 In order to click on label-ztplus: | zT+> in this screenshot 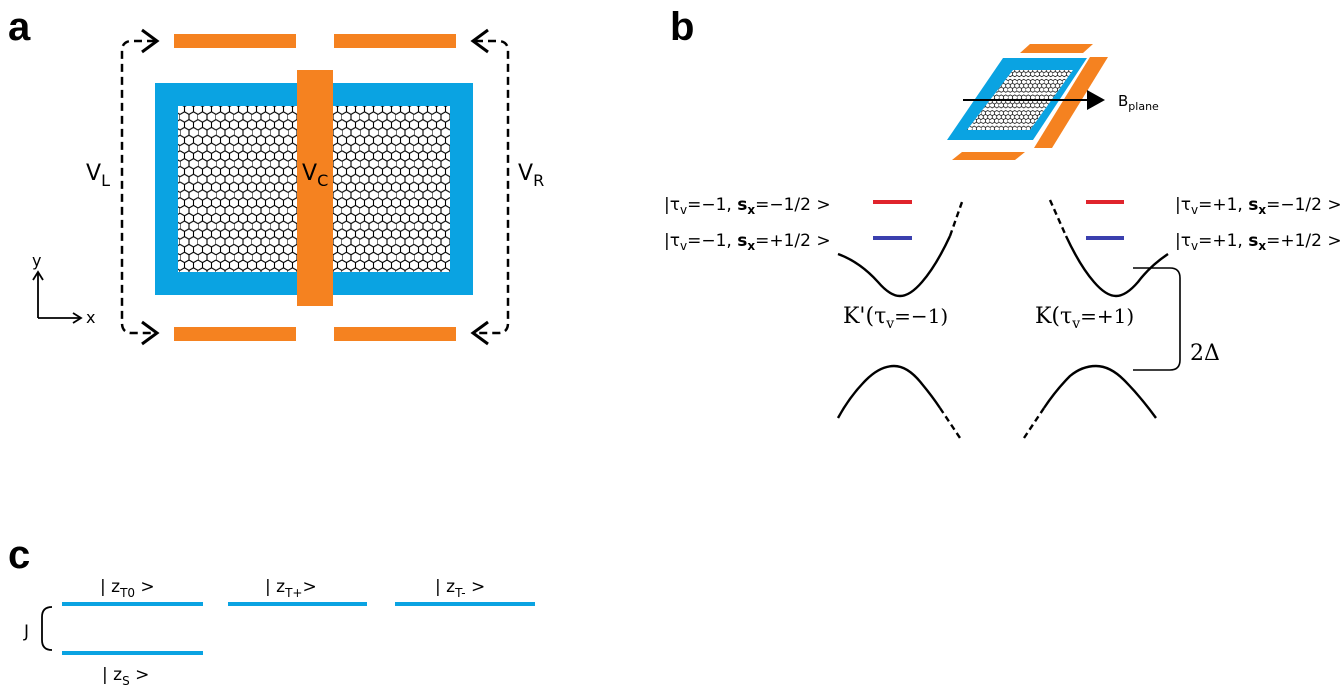, I will do `click(291, 588)`.